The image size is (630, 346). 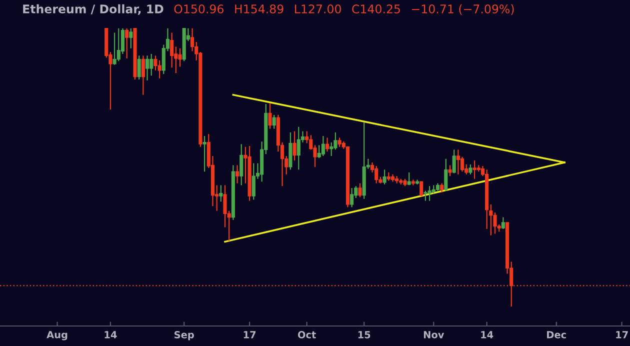 I want to click on text: O150.96, so click(x=199, y=9).